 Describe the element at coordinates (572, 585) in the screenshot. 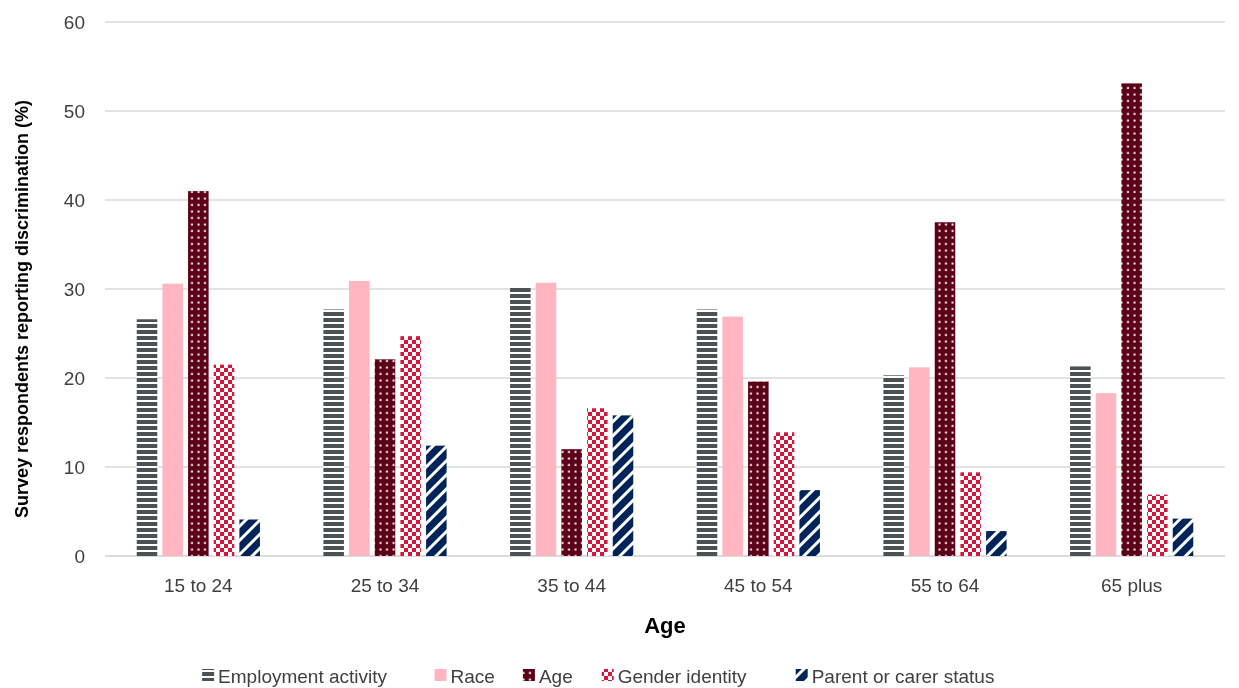

I see `x-tick-label: 35 to 44` at that location.